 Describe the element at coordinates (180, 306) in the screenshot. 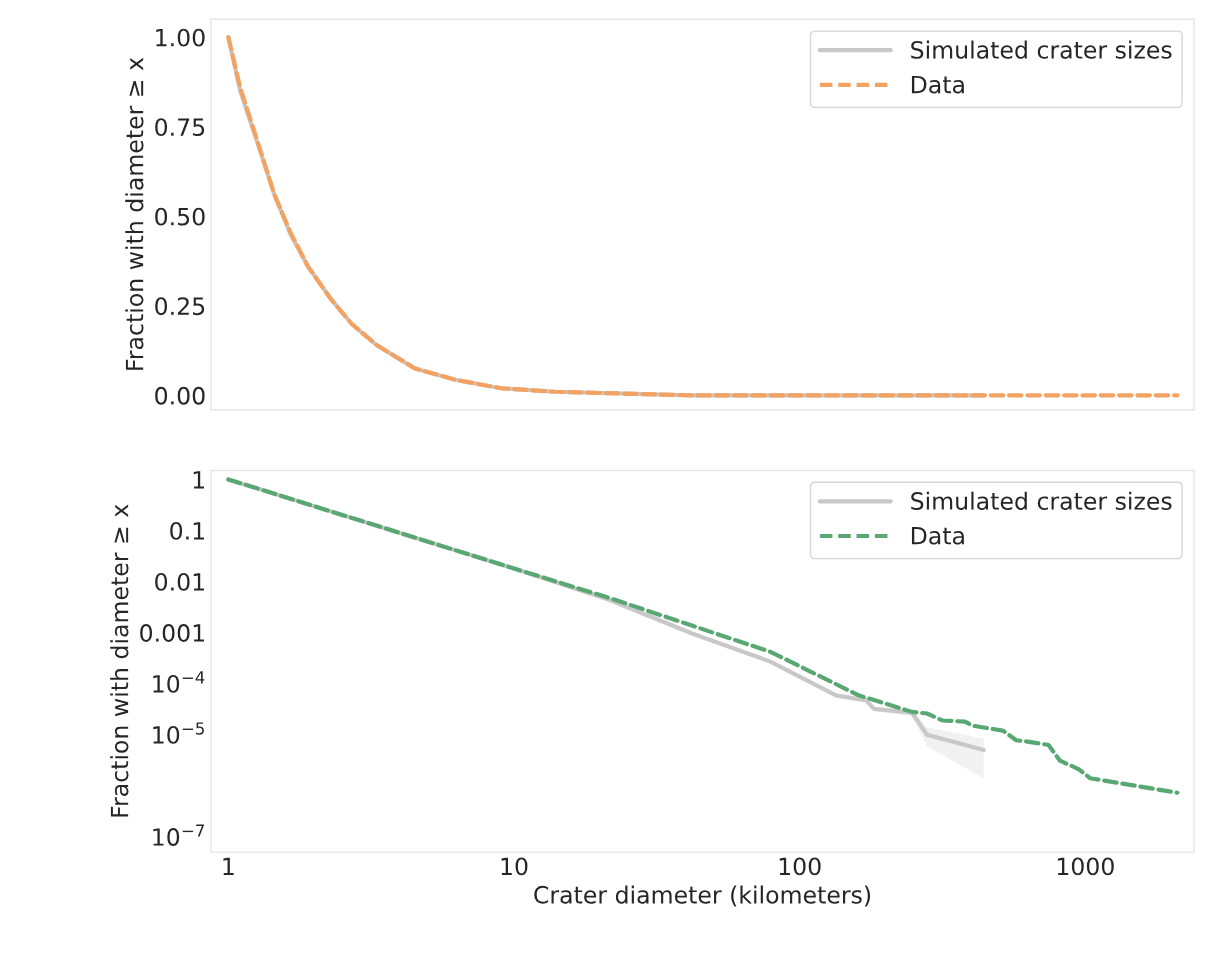

I see `y-tick-label: 0.25` at that location.